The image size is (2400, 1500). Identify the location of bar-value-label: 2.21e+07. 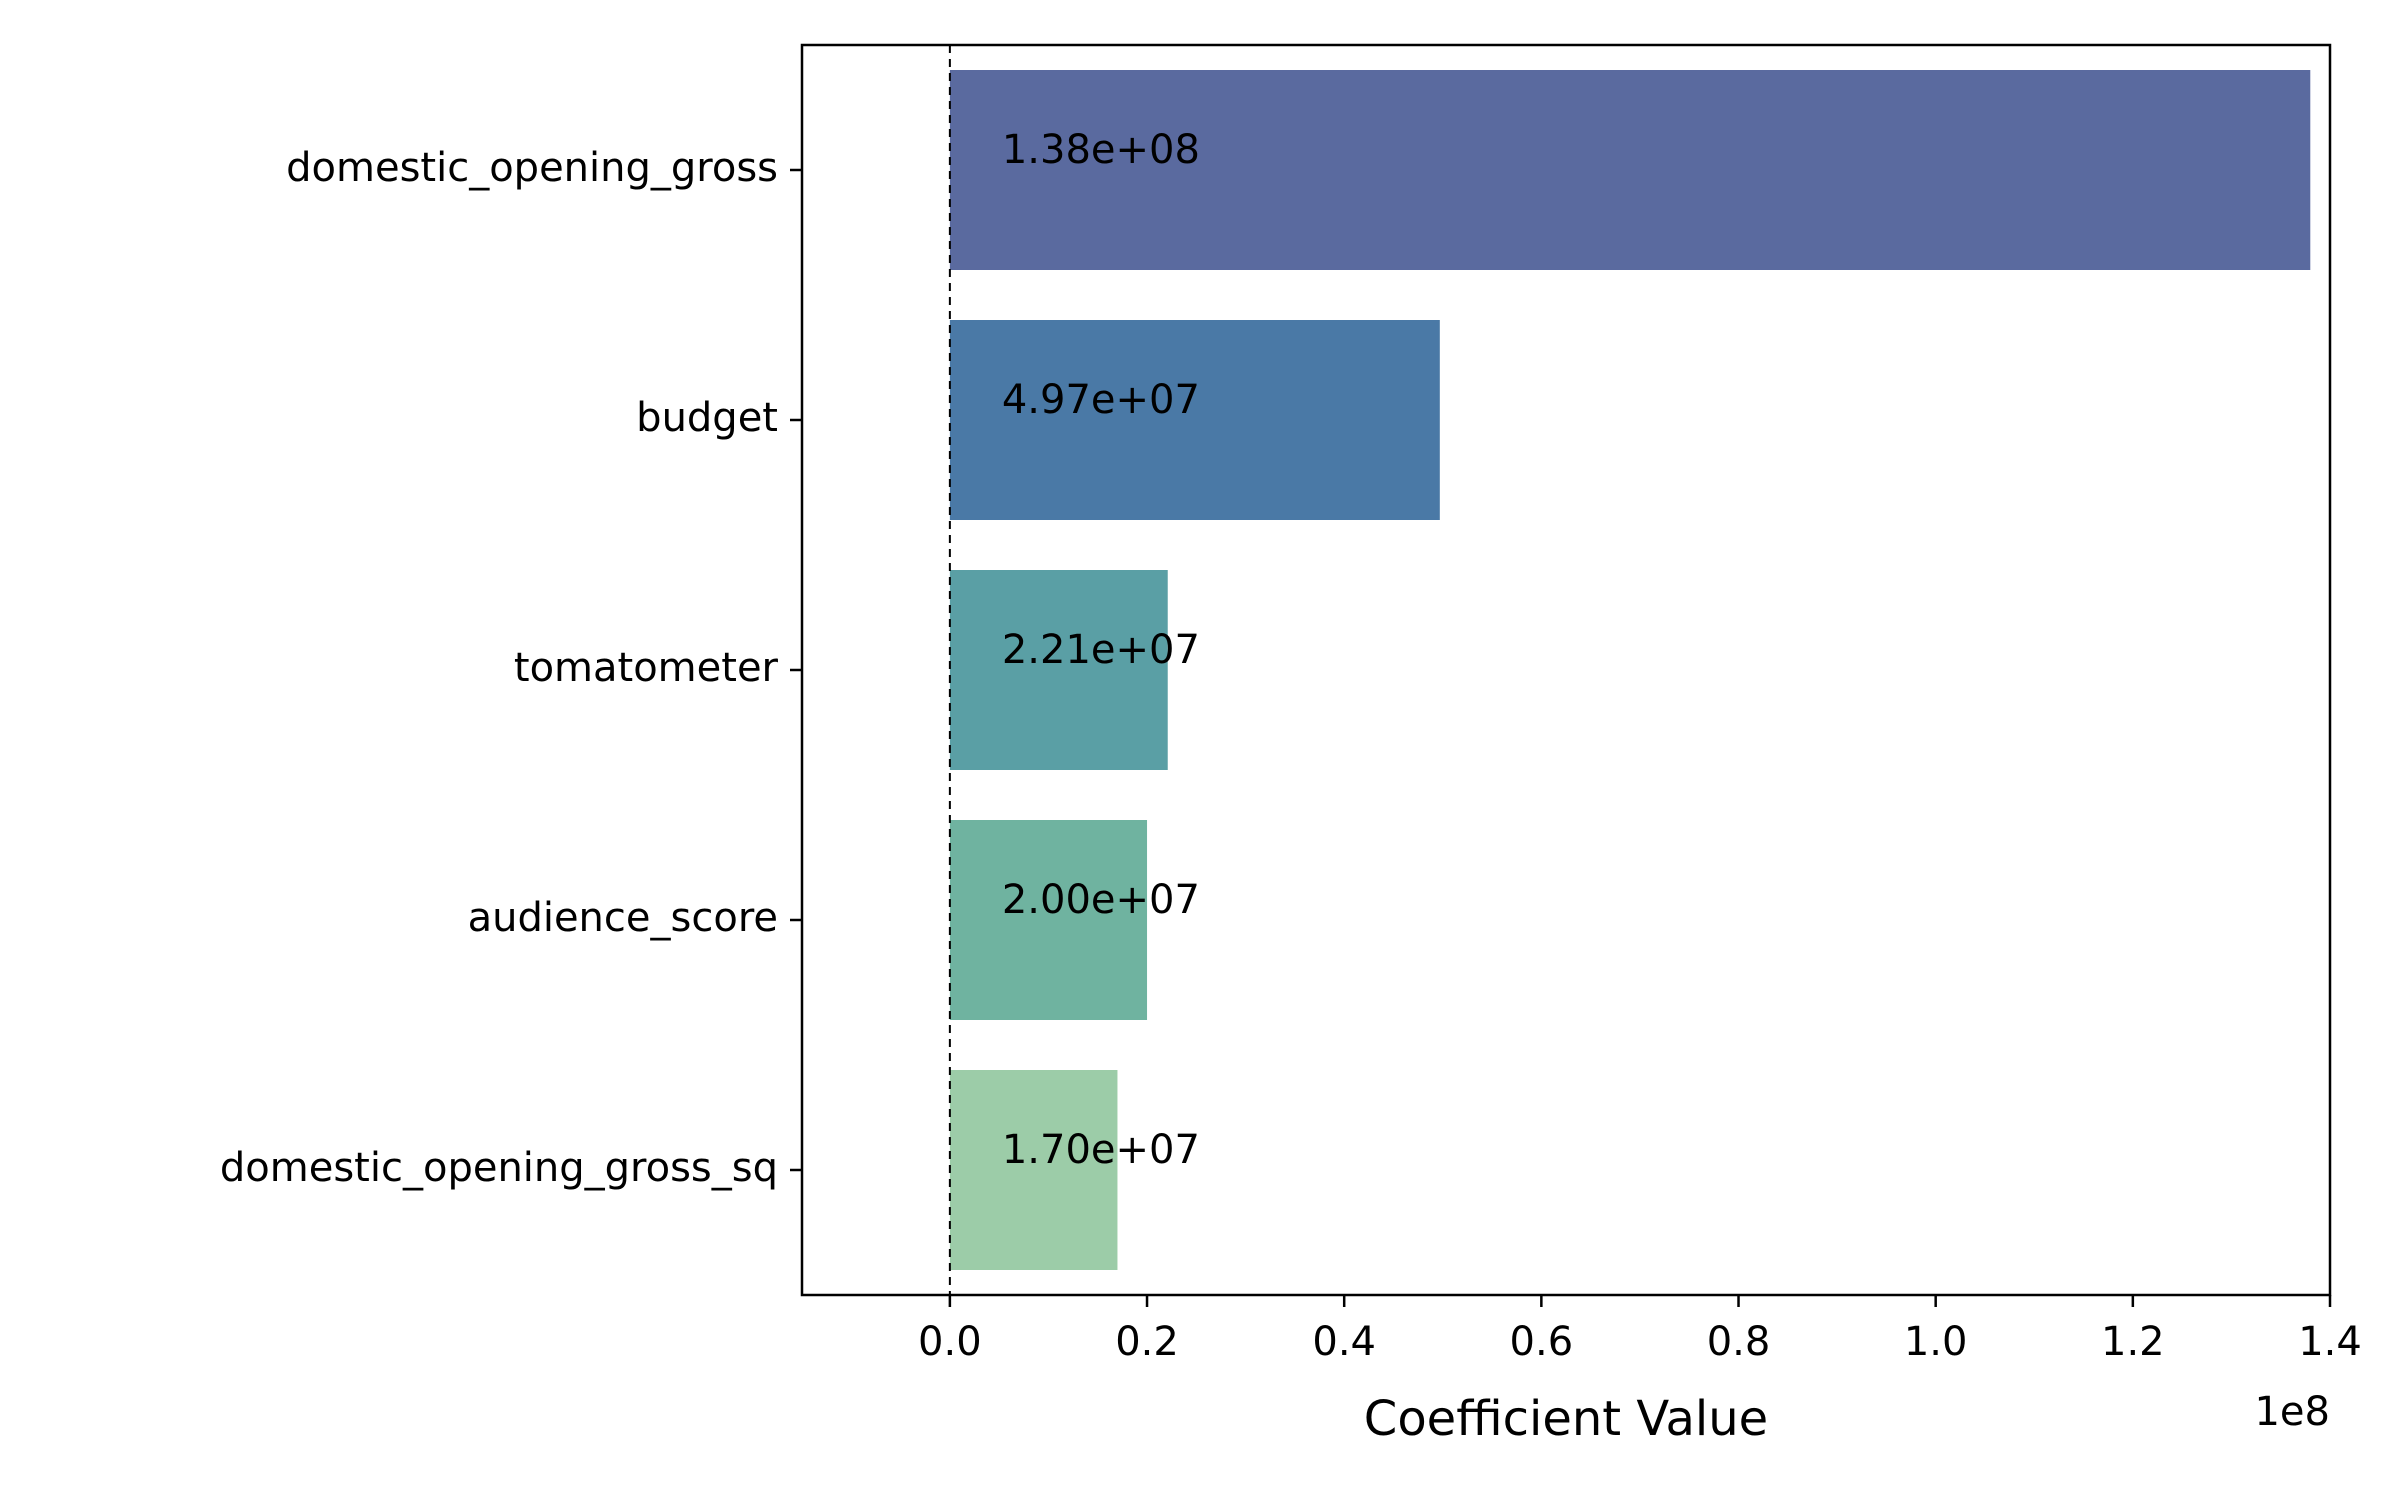
(1101, 650).